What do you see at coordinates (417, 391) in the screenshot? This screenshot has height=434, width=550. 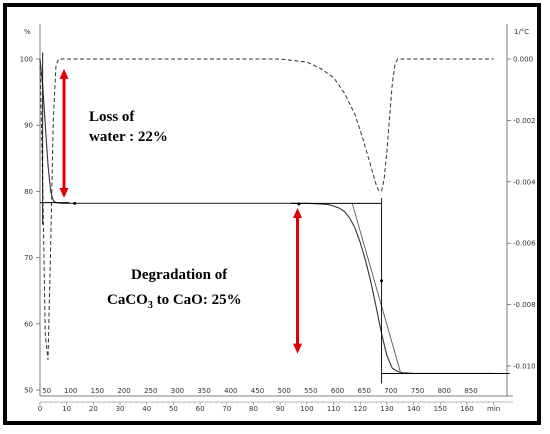 I see `temp-tick-label: 750` at bounding box center [417, 391].